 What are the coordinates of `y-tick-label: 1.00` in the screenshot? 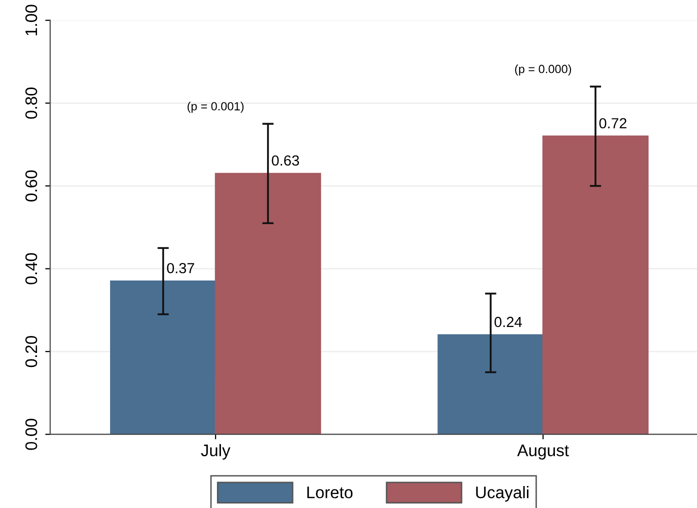 It's located at (31, 20).